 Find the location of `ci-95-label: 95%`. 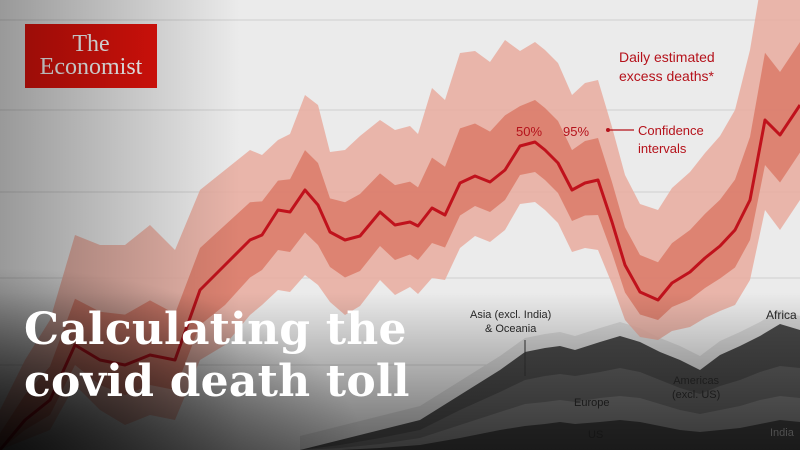

ci-95-label: 95% is located at coordinates (576, 131).